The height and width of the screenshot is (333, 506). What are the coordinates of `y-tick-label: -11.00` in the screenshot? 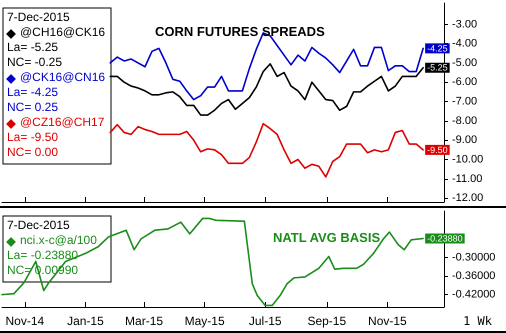 It's located at (467, 178).